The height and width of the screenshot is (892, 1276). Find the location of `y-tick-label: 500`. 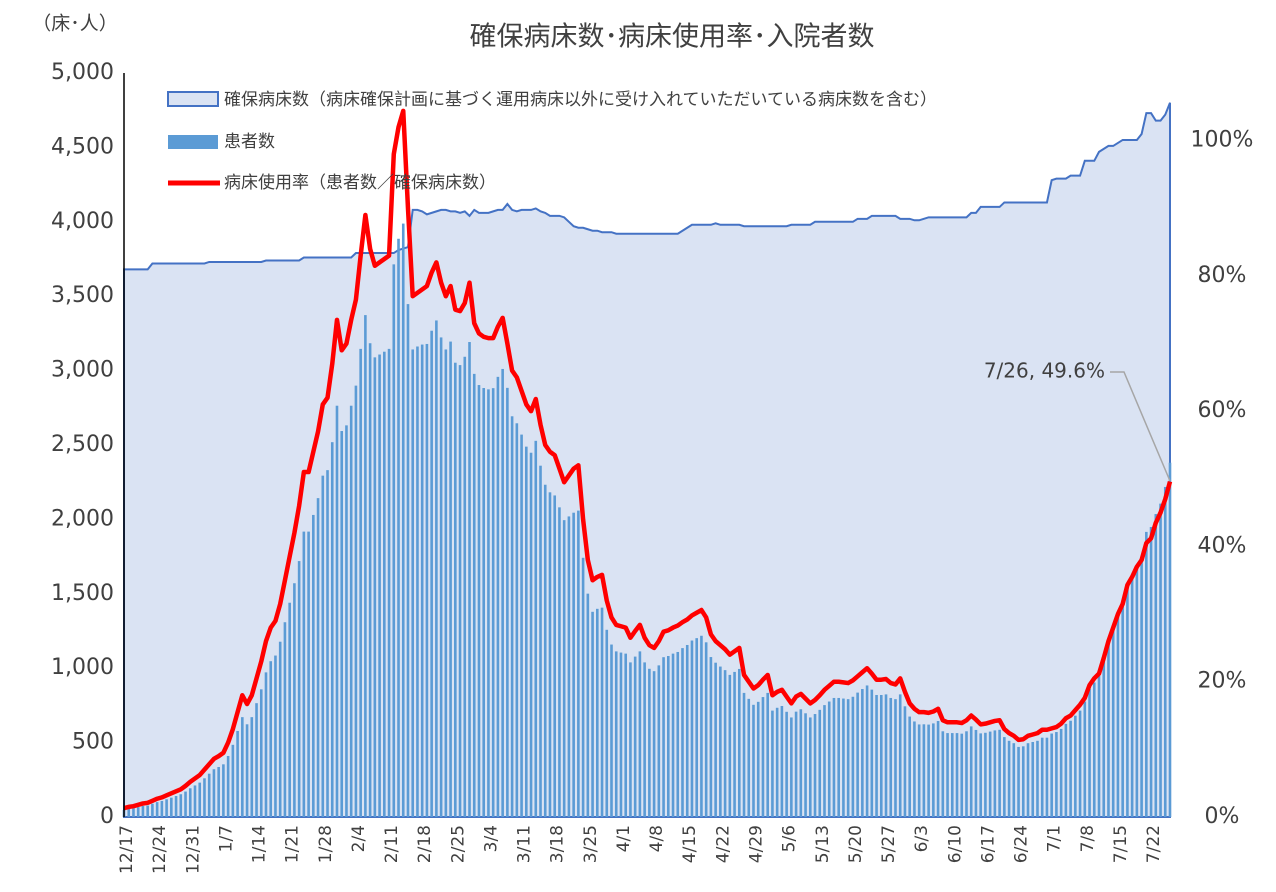

y-tick-label: 500 is located at coordinates (93, 742).